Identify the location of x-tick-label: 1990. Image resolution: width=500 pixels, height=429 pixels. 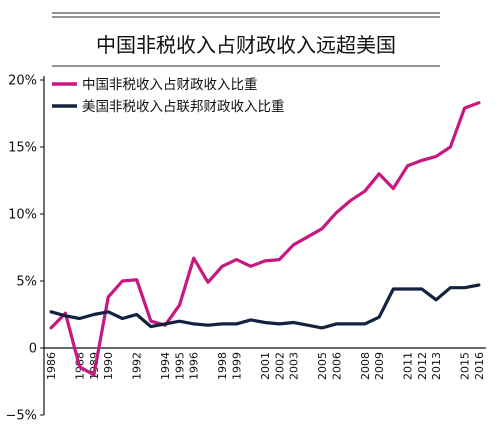
(108, 366).